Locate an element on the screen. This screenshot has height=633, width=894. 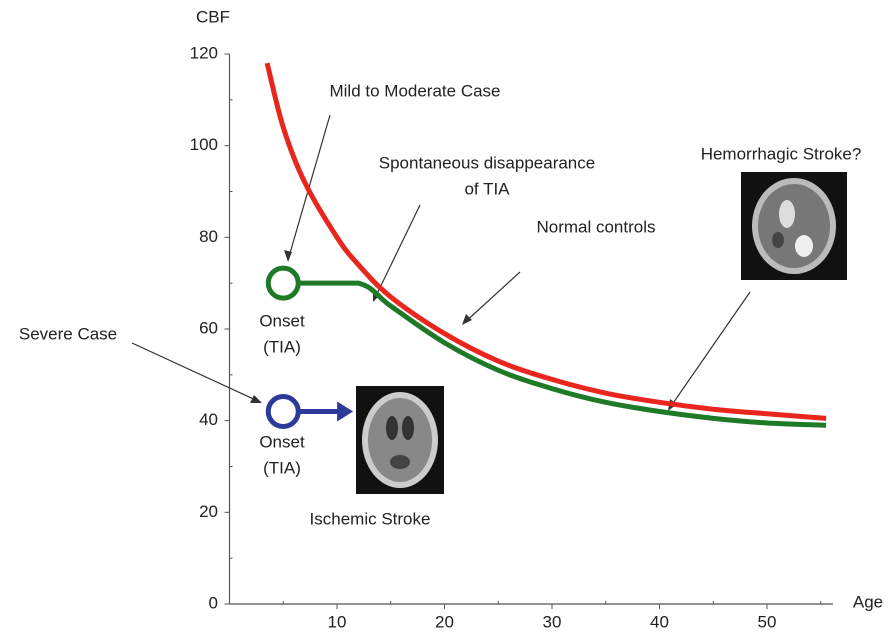
y-tick-label: 120 is located at coordinates (204, 52).